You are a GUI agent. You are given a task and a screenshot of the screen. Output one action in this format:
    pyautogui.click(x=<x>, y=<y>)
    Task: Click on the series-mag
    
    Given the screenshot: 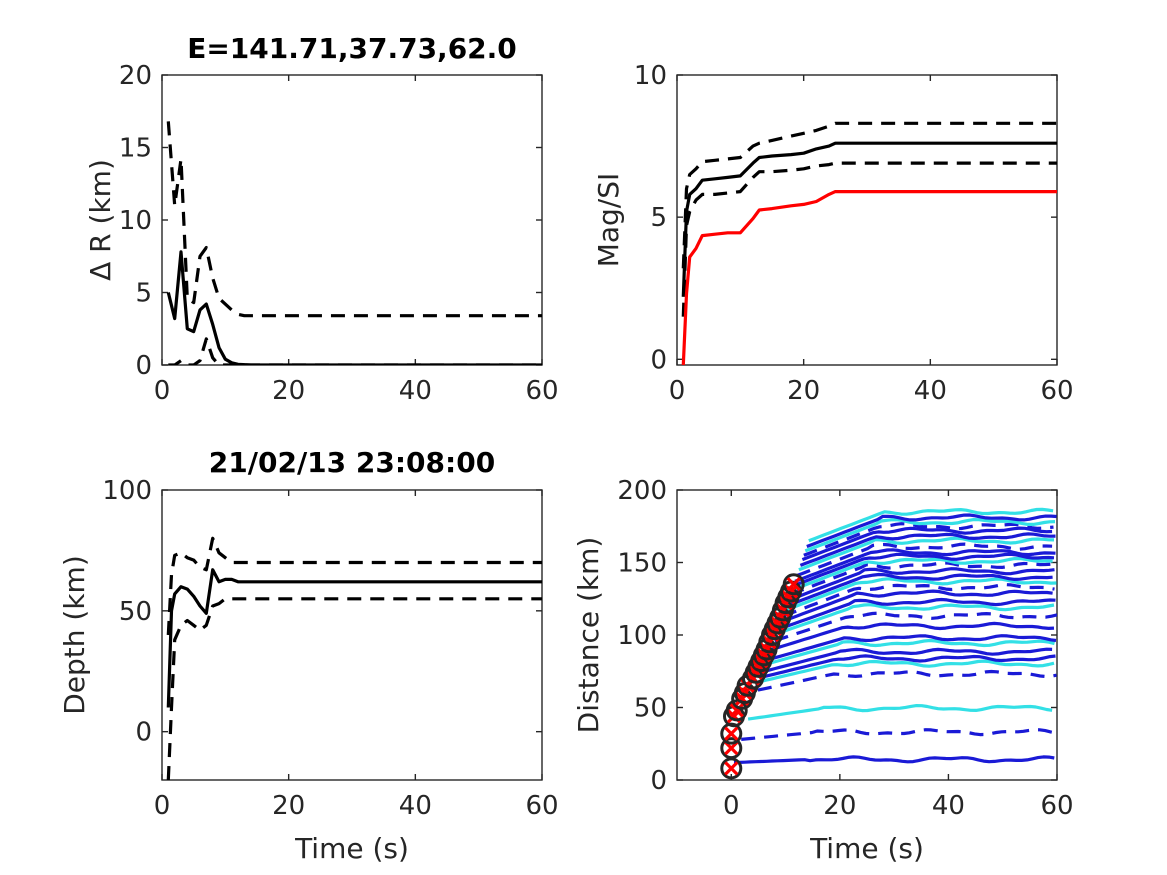 What is the action you would take?
    pyautogui.click(x=869, y=243)
    